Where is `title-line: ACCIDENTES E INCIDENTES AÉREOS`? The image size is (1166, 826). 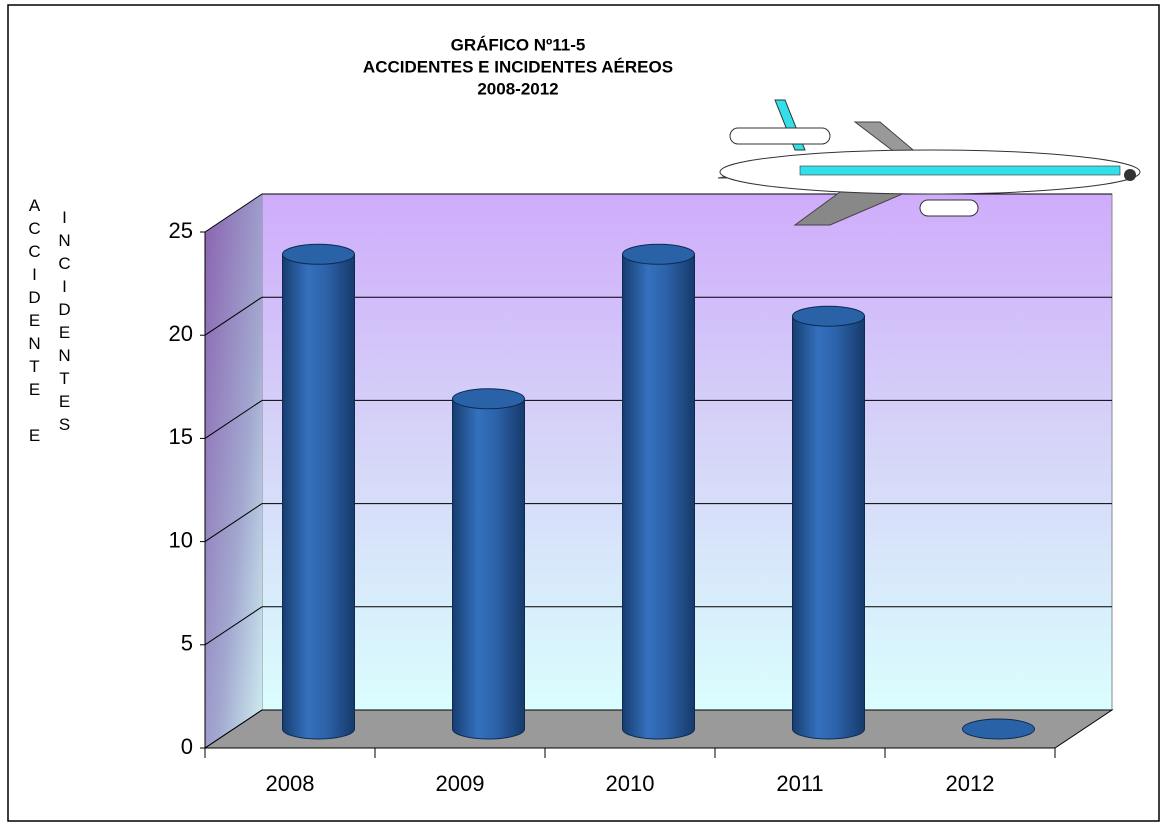 title-line: ACCIDENTES E INCIDENTES AÉREOS is located at coordinates (518, 66).